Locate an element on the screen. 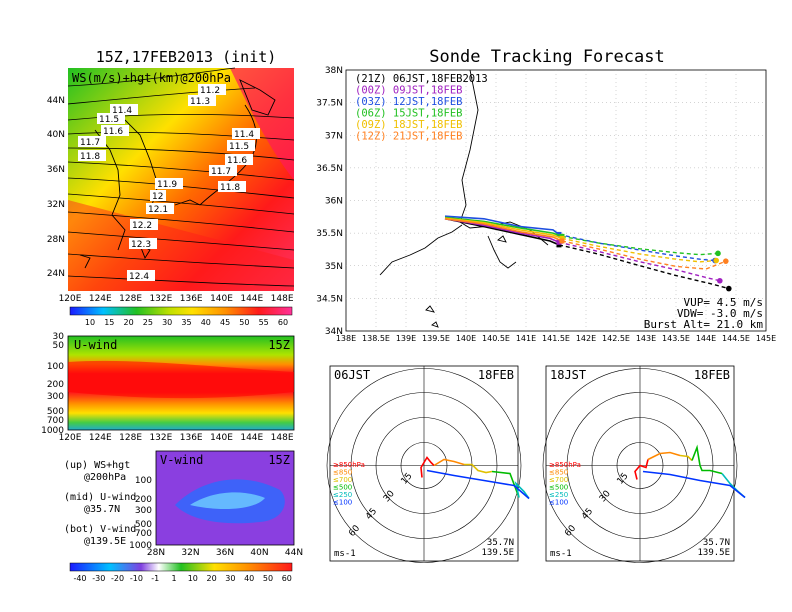 The width and height of the screenshot is (792, 612). colorbar-ws-tick: 35 is located at coordinates (186, 322).